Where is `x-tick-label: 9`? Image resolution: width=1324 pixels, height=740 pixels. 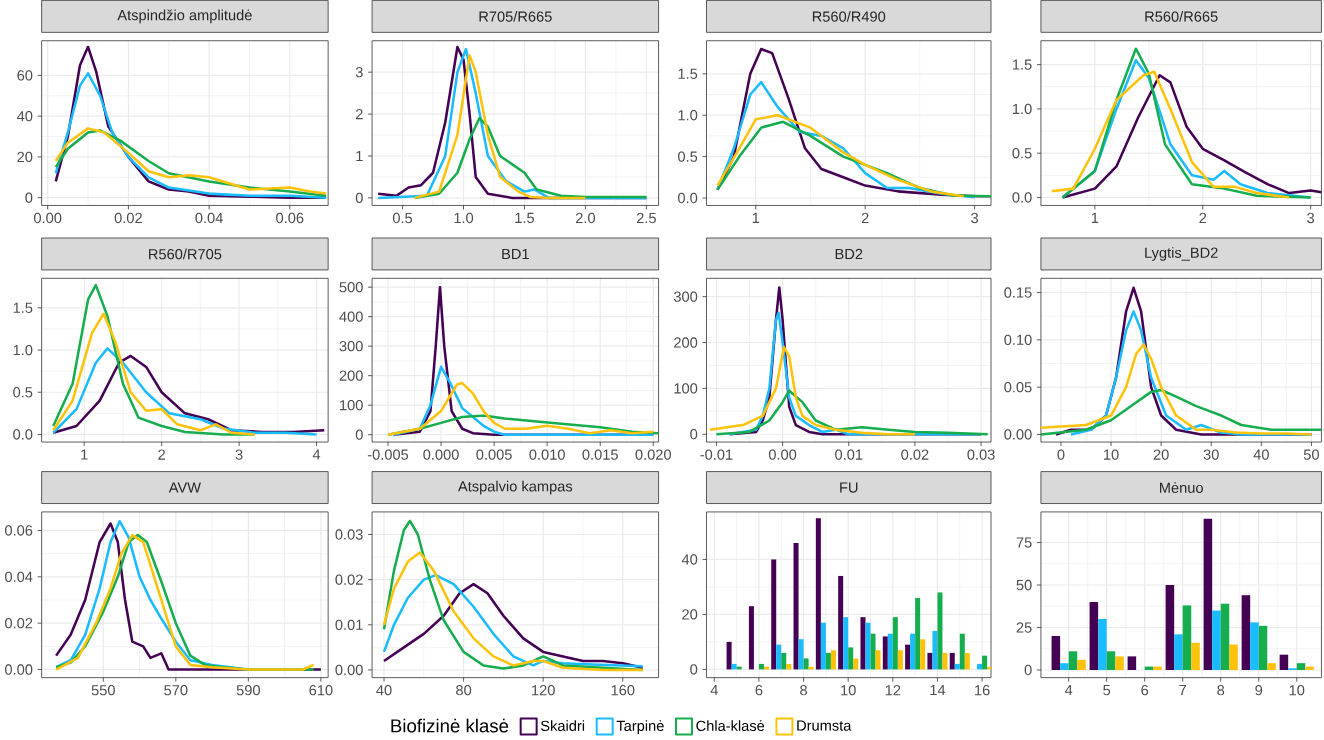
x-tick-label: 9 is located at coordinates (1259, 690).